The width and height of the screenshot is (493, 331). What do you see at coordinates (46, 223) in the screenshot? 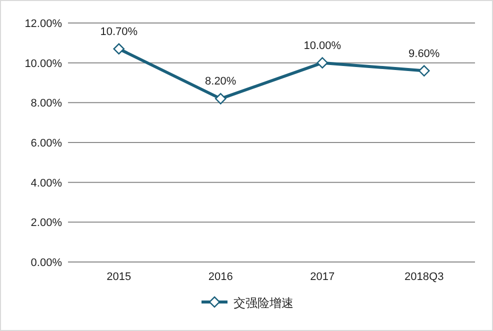
I see `y-tick-label: 2.00%` at bounding box center [46, 223].